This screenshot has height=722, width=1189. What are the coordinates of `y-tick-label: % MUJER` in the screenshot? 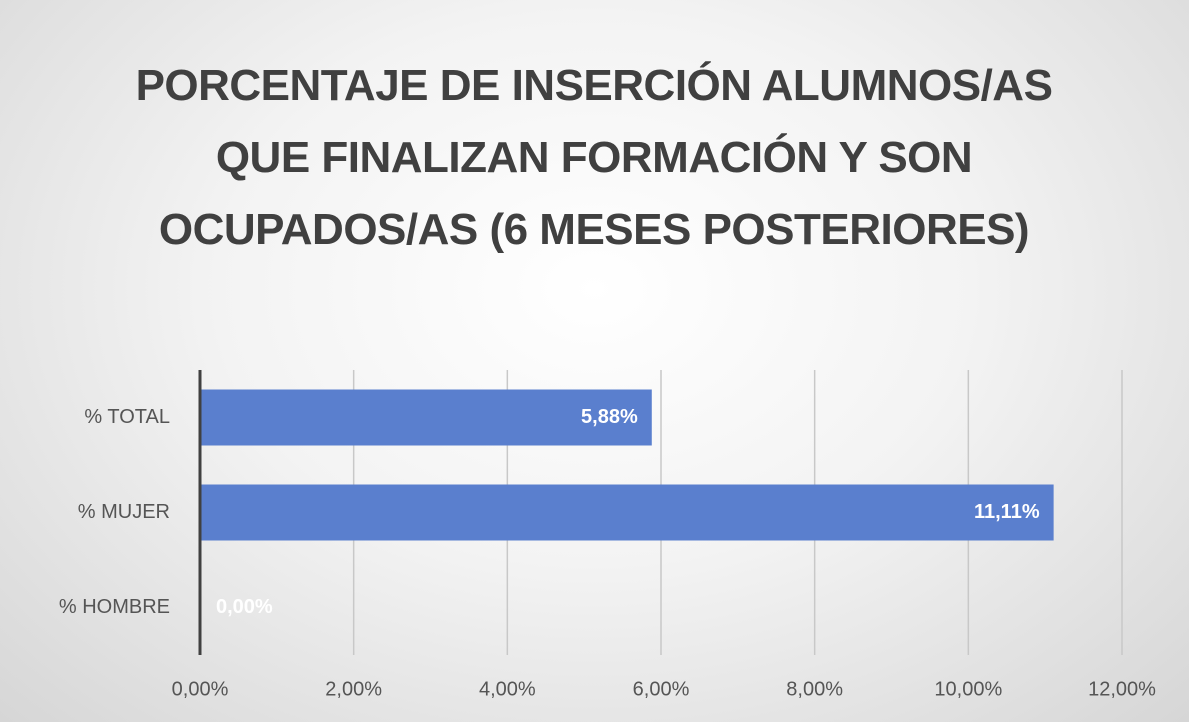 It's located at (124, 512).